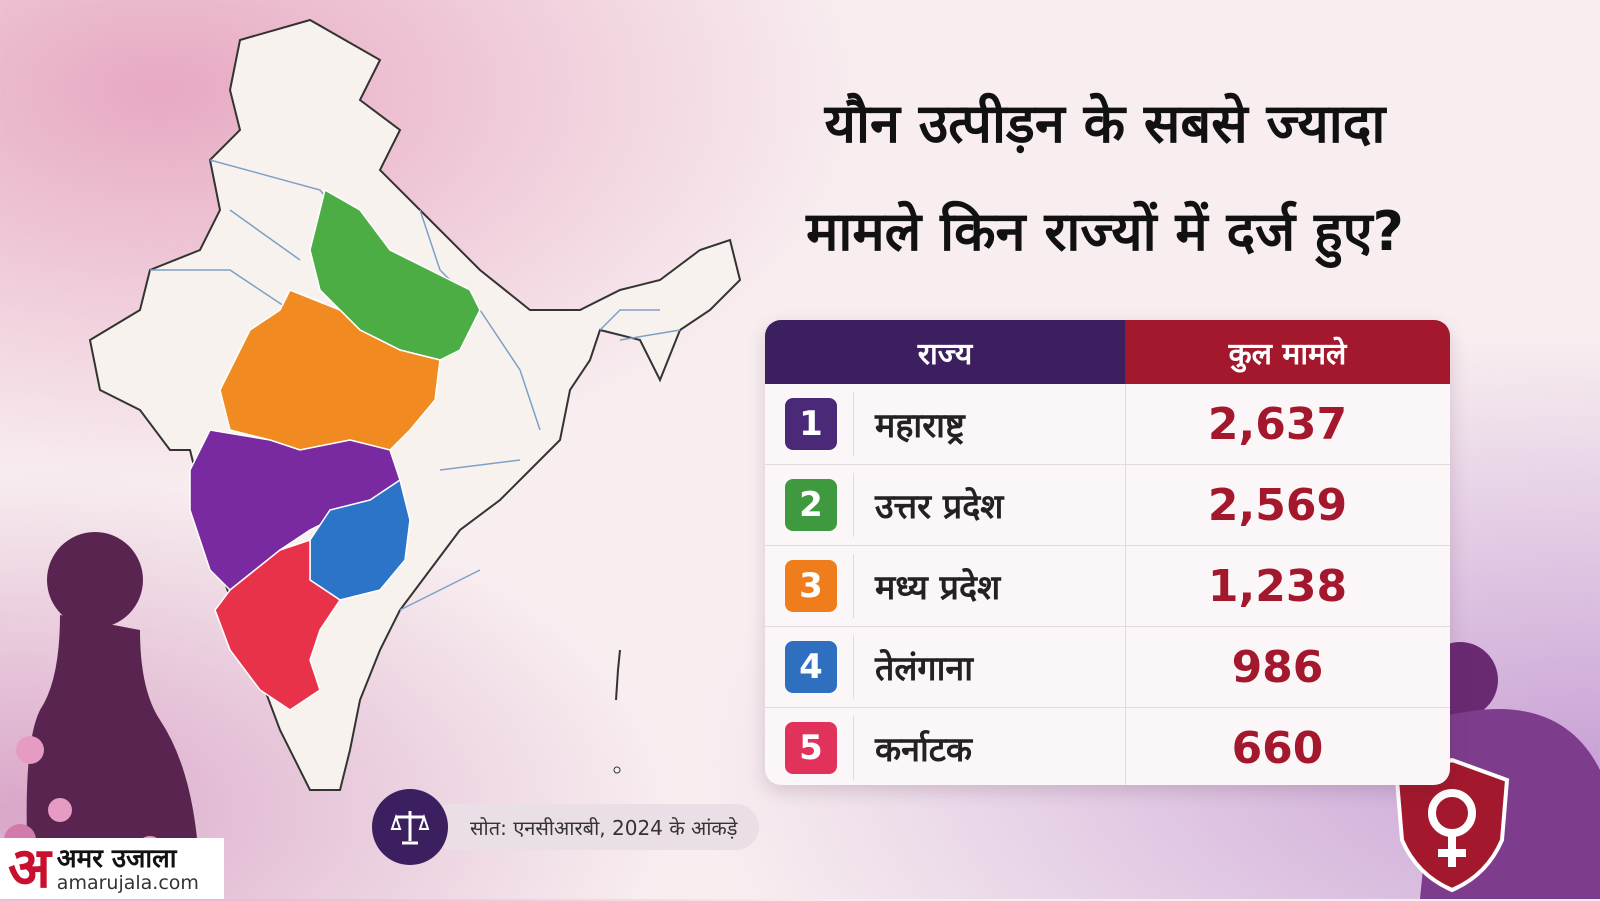 This screenshot has height=901, width=1600. Describe the element at coordinates (1287, 352) in the screenshot. I see `header-cases: कुल मामले` at that location.